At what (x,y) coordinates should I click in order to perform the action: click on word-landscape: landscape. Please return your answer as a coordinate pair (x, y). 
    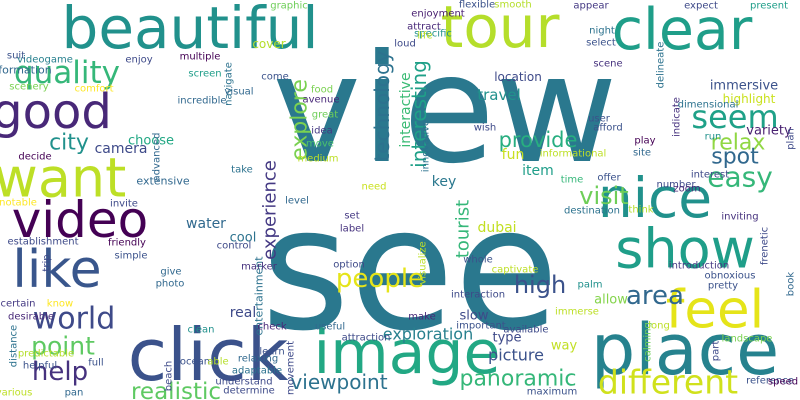
    Looking at the image, I should click on (747, 339).